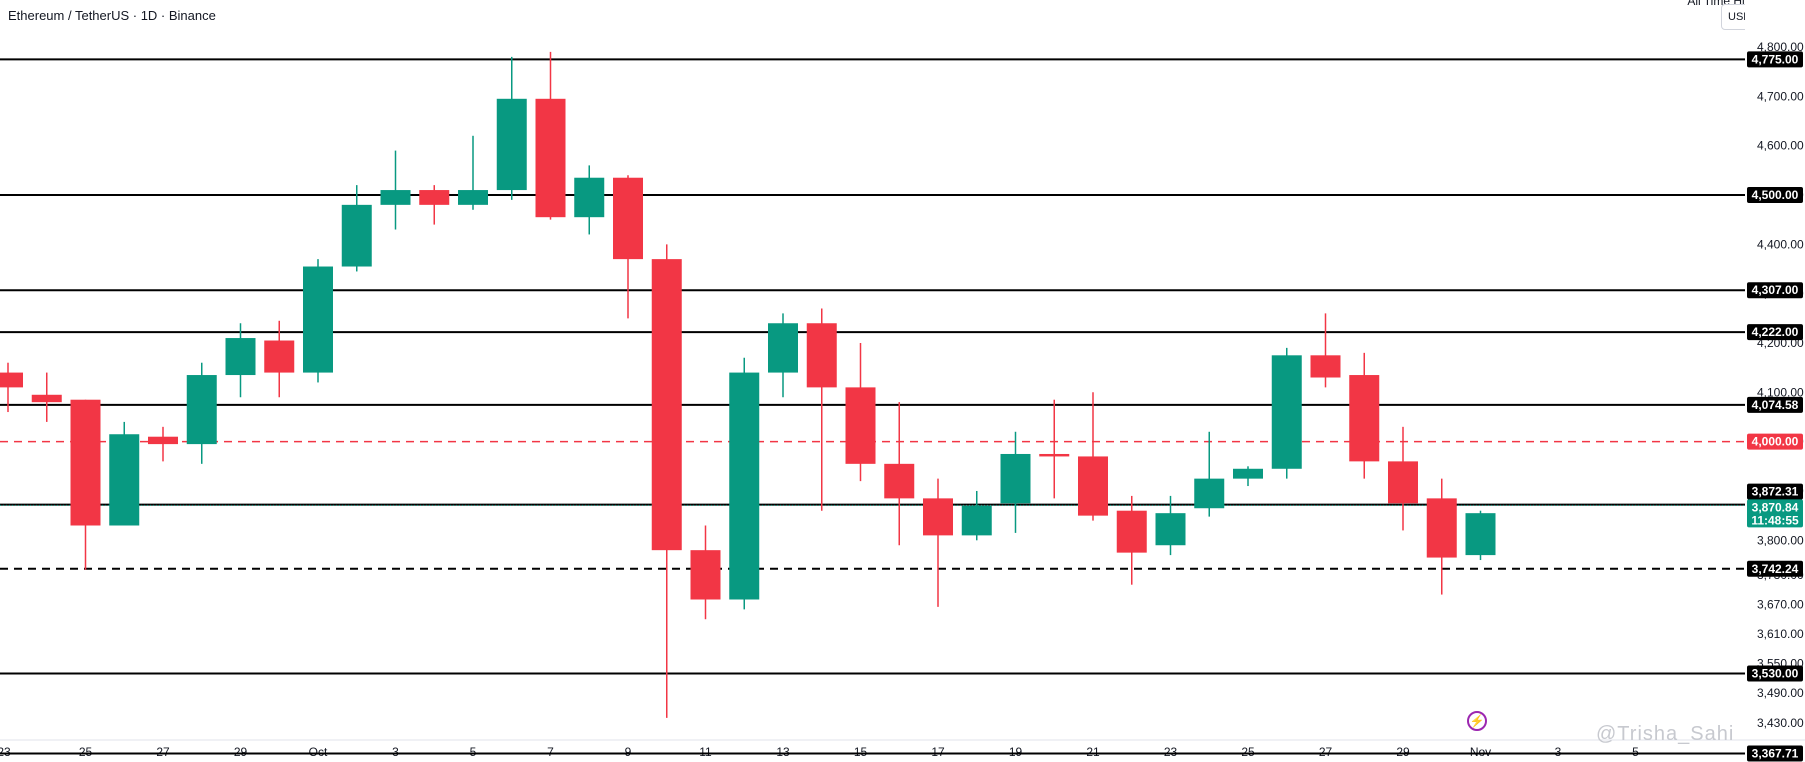 The width and height of the screenshot is (1805, 762). Describe the element at coordinates (1780, 96) in the screenshot. I see `y-tick-label: 4,700.00` at that location.